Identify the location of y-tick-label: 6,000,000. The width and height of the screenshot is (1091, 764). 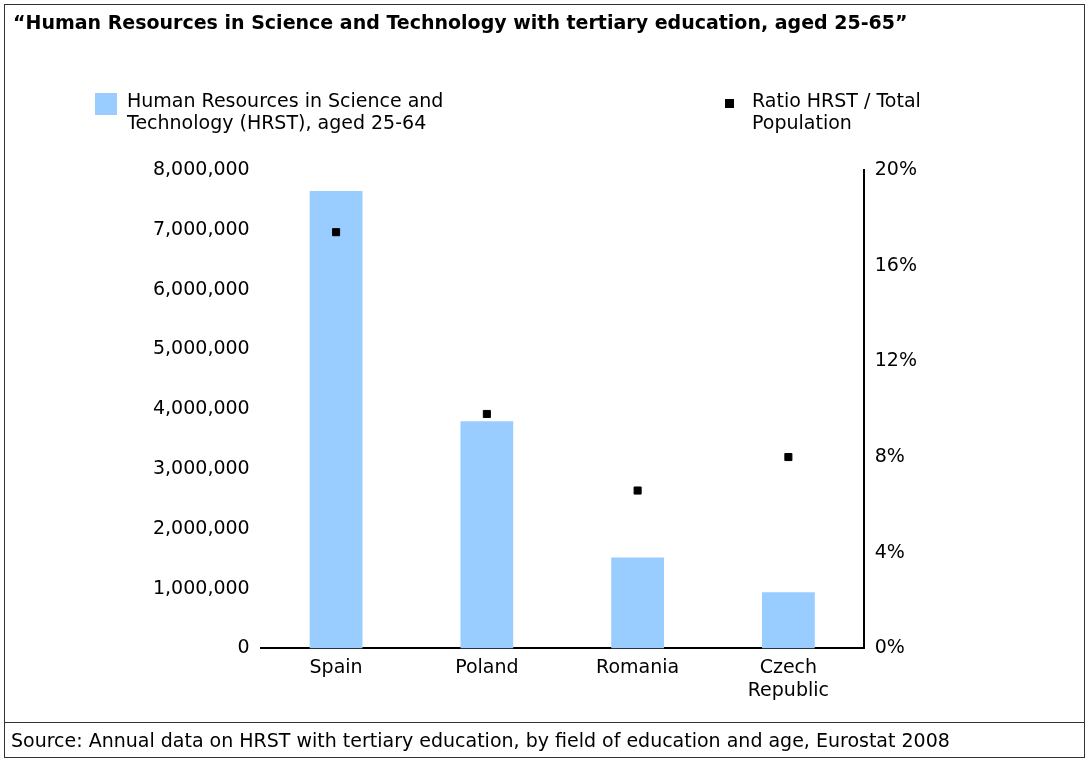
(201, 287).